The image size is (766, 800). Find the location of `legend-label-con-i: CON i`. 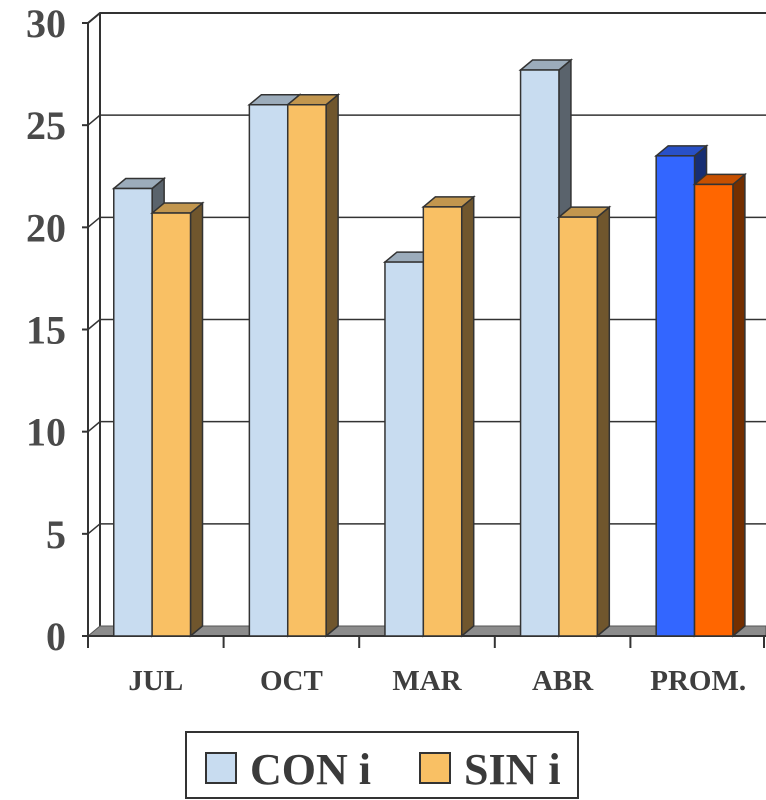

legend-label-con-i: CON i is located at coordinates (310, 769).